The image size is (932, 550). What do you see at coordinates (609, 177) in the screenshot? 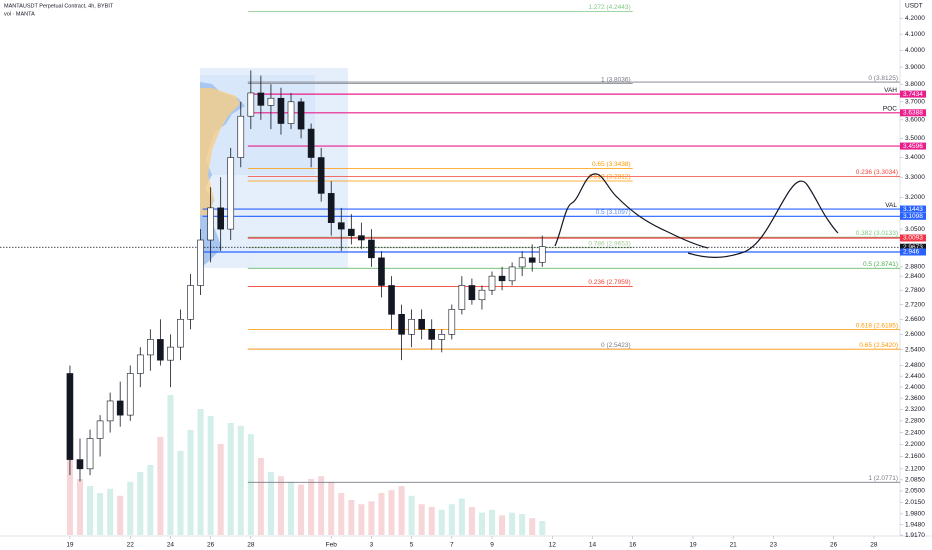
I see `fib-label: 0.618 (3.2812)` at bounding box center [609, 177].